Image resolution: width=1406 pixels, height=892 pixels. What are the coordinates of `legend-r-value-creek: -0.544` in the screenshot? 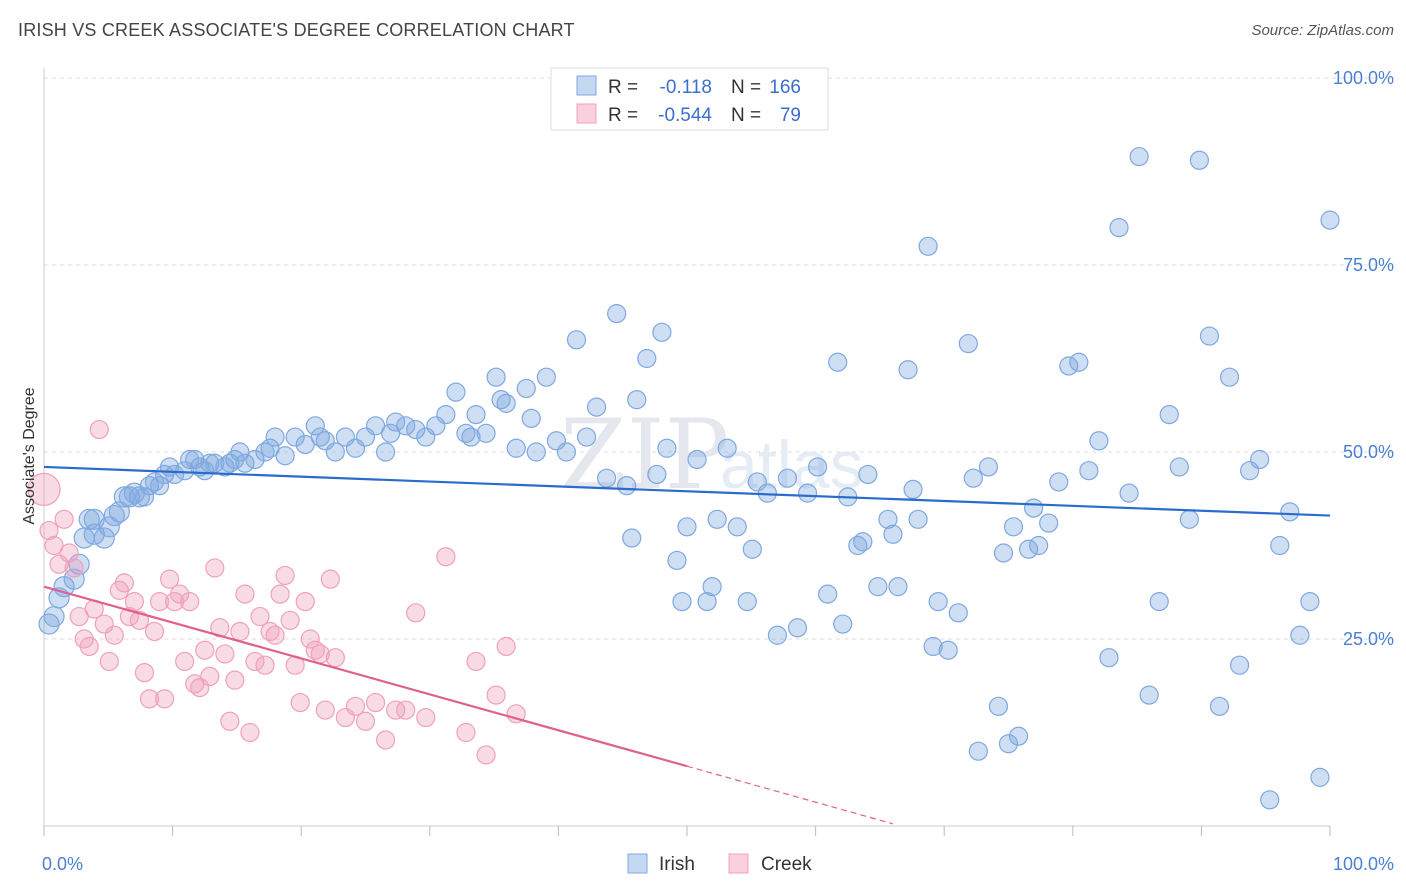 It's located at (685, 115).